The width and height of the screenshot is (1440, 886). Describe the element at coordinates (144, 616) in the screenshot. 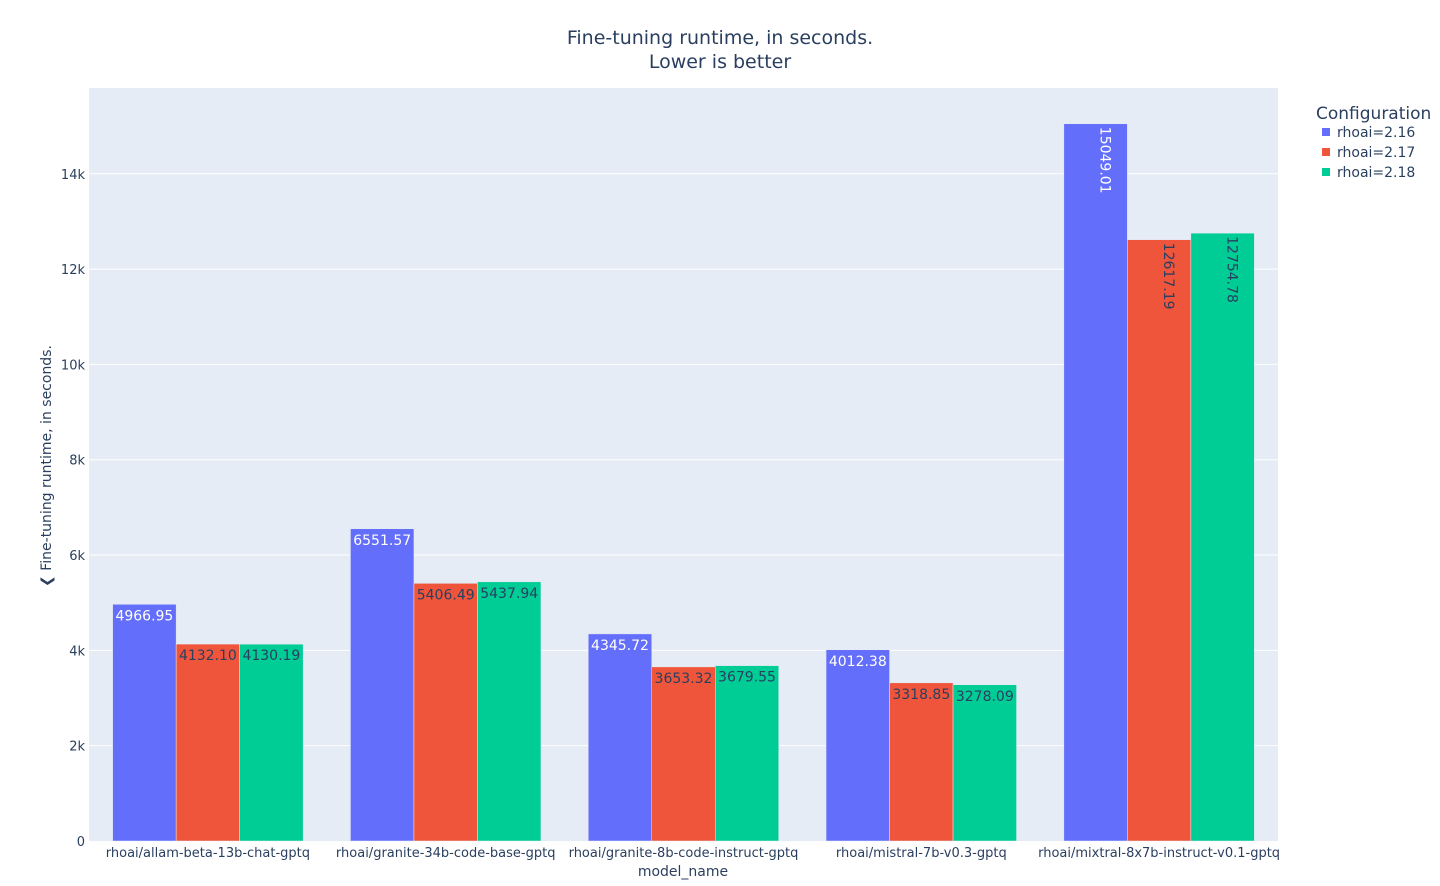

I see `bar-value-label: 4966.95` at that location.